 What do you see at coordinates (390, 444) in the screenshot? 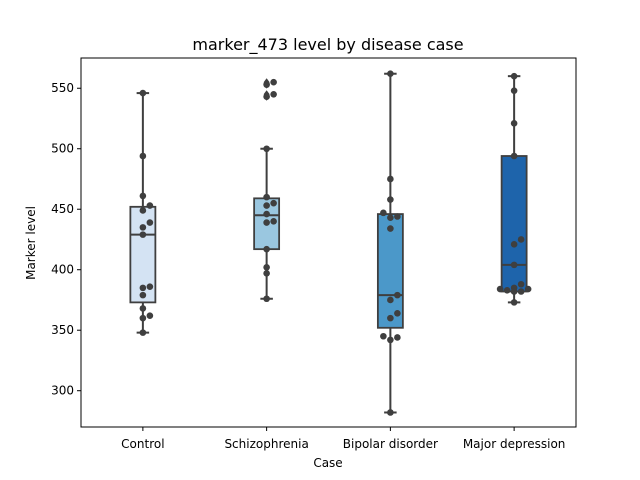
I see `x-tick-label: Bipolar disorder` at bounding box center [390, 444].